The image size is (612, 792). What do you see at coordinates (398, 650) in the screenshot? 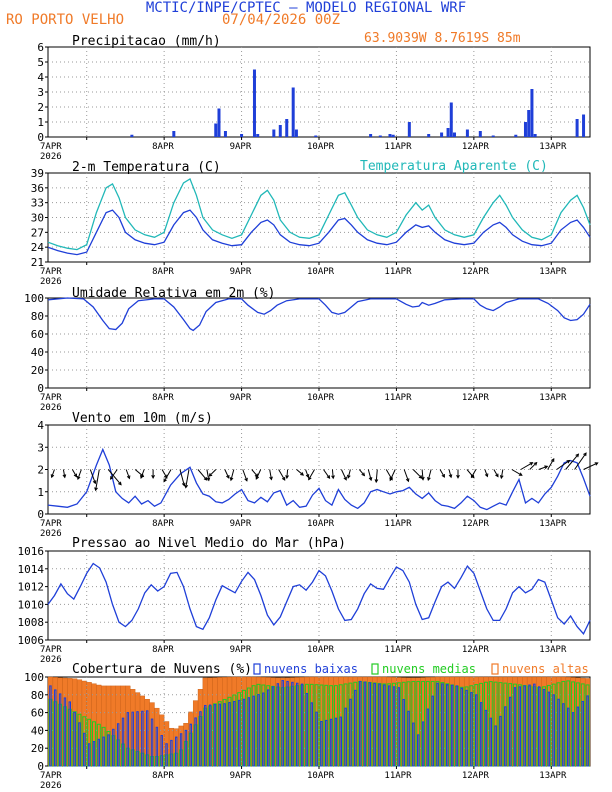
I see `pressure-x-tick-label: 11APR` at bounding box center [398, 650].